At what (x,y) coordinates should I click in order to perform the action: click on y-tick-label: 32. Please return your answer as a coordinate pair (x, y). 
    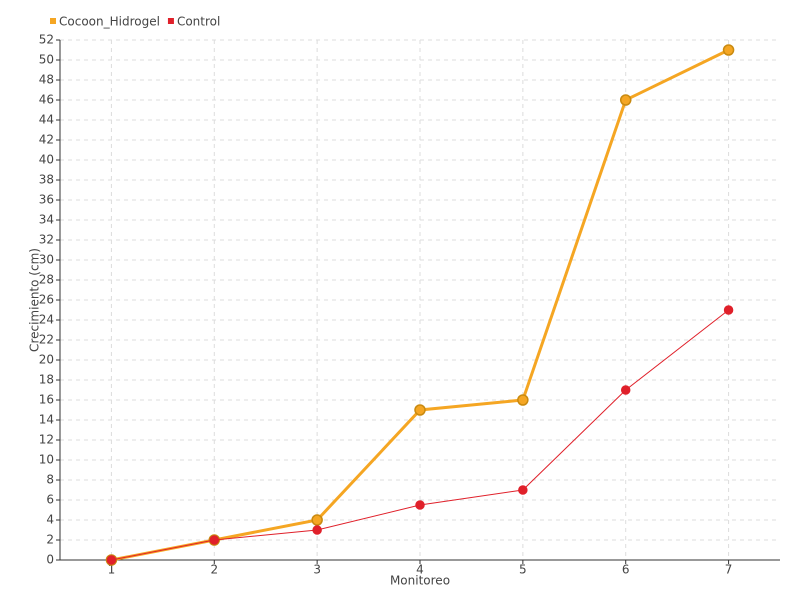
    Looking at the image, I should click on (46, 240).